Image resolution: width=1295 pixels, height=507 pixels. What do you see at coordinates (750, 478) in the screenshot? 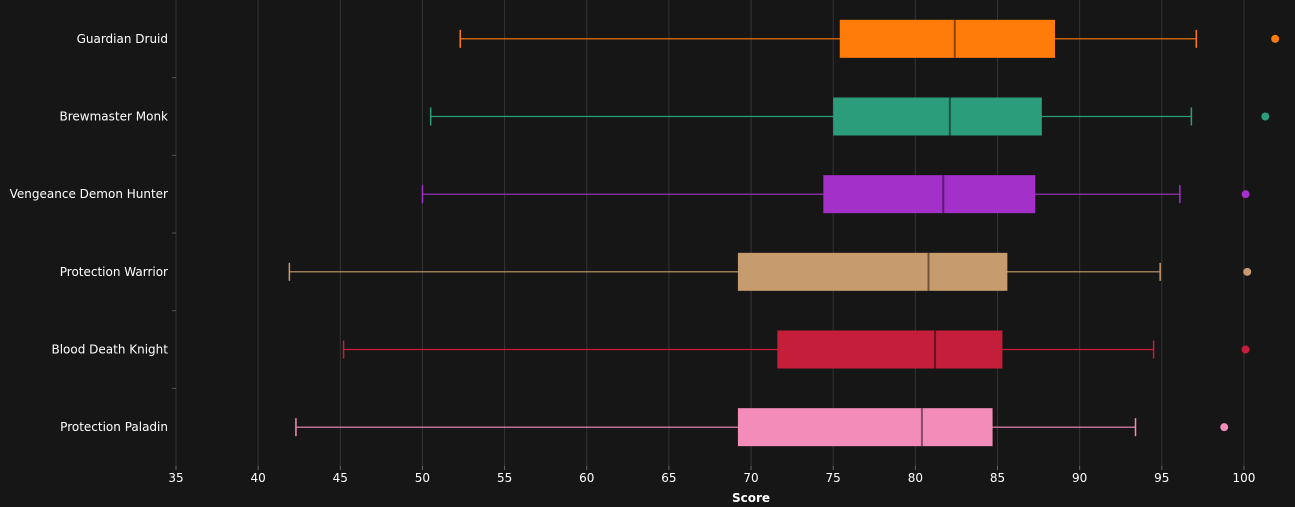
I see `x-tick-label: 70` at bounding box center [750, 478].